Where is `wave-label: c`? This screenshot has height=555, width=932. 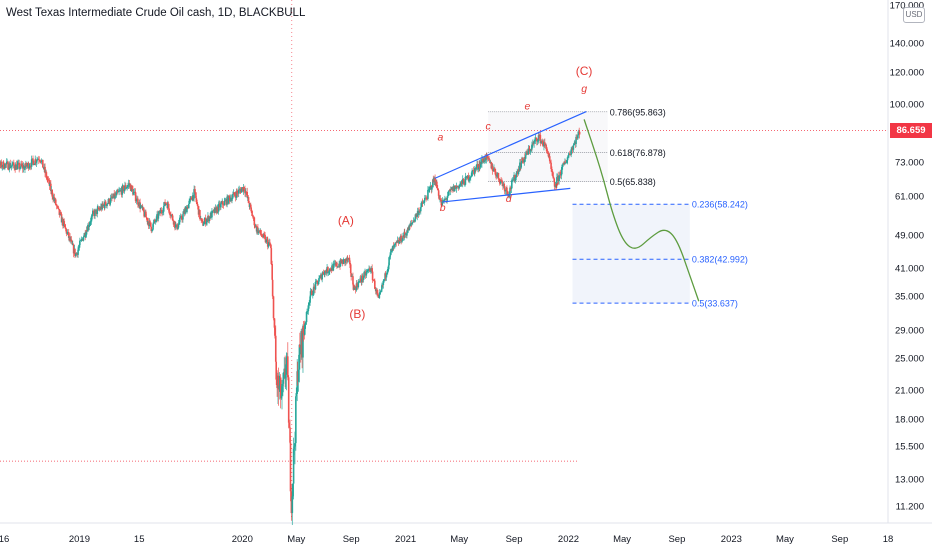 wave-label: c is located at coordinates (489, 127).